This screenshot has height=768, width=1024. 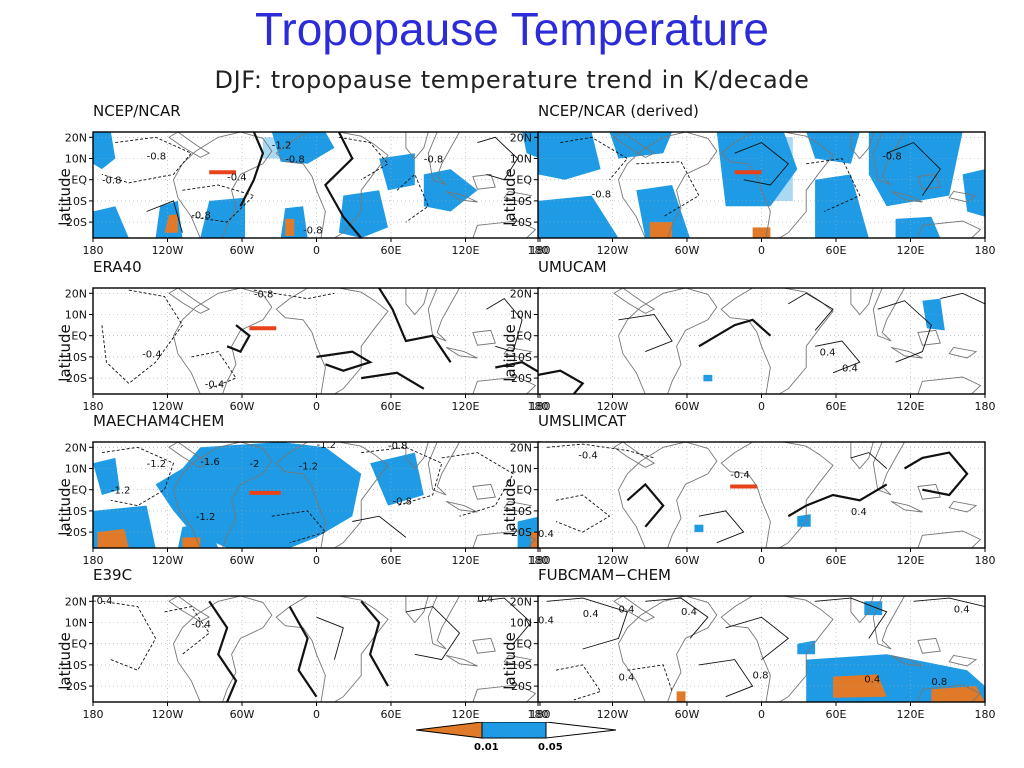 What do you see at coordinates (618, 111) in the screenshot?
I see `panel-title: NCEP/NCAR (derived)` at bounding box center [618, 111].